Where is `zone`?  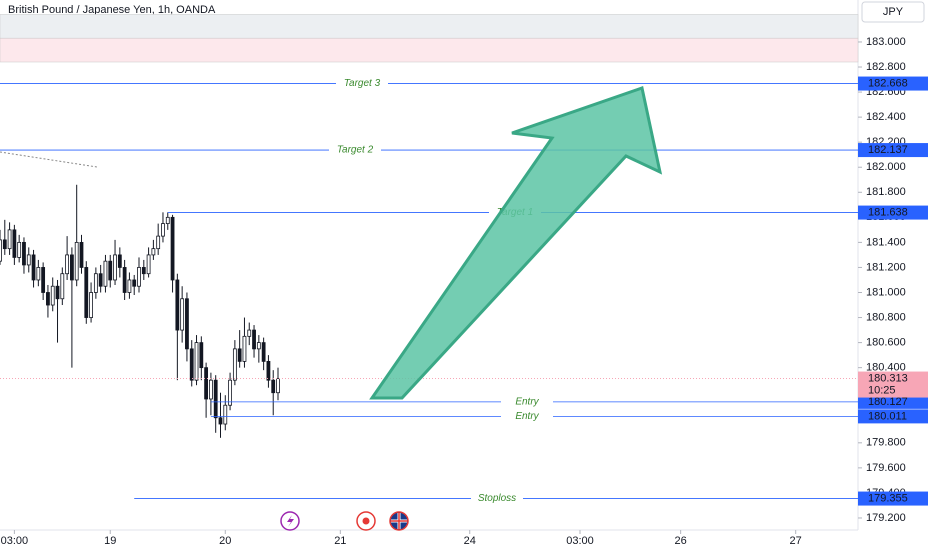
zone is located at coordinates (429, 26).